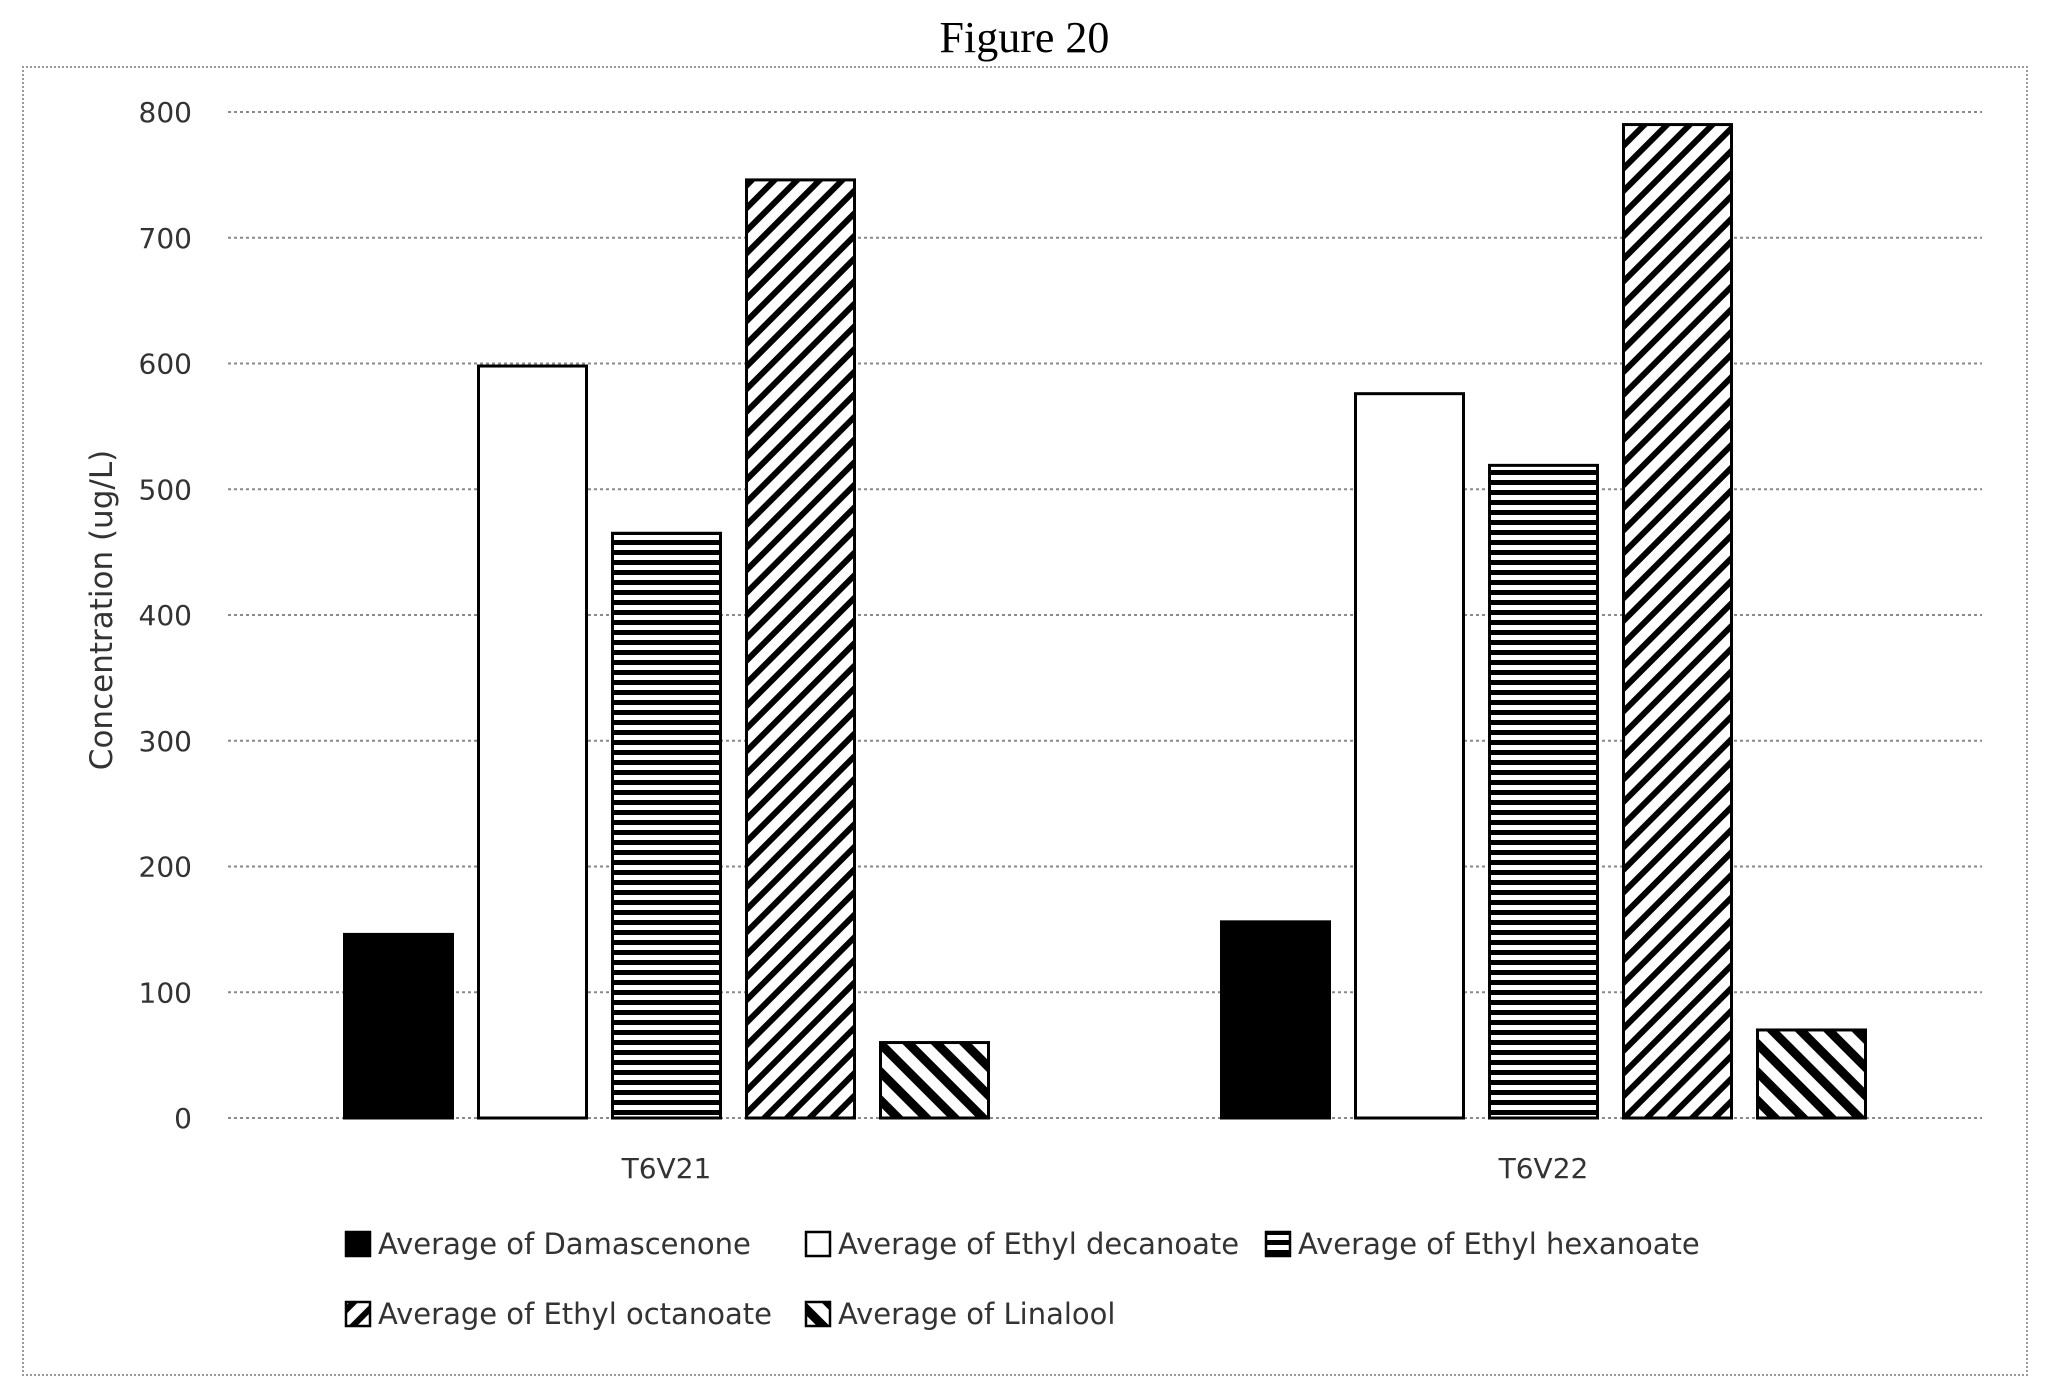 This screenshot has height=1398, width=2049. Describe the element at coordinates (165, 741) in the screenshot. I see `y-tick-label: 300` at that location.